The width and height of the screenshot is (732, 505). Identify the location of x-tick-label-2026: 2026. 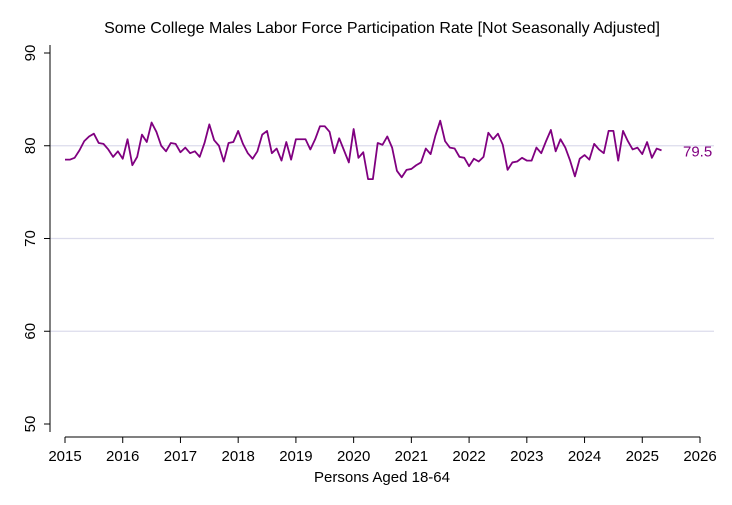
(699, 456).